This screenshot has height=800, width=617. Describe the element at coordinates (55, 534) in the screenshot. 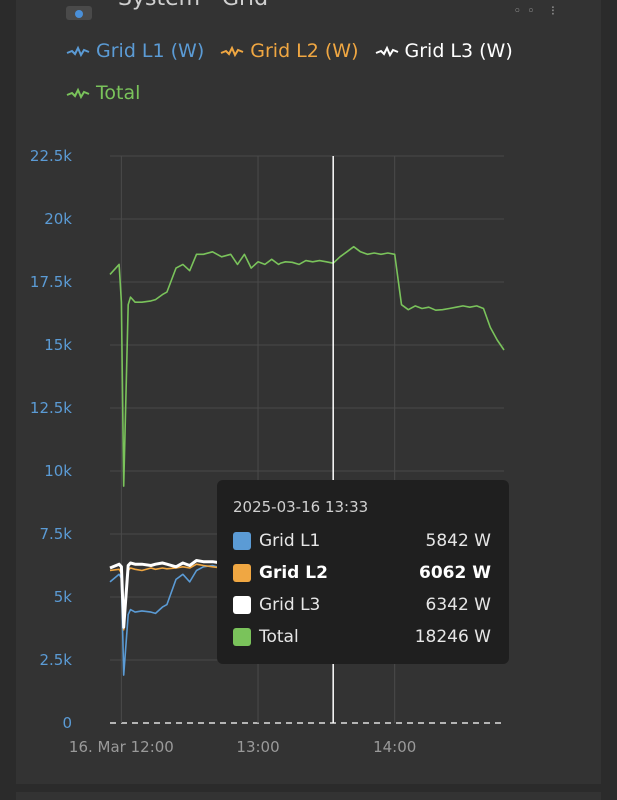

I see `y-tick-label: 7.5k` at that location.